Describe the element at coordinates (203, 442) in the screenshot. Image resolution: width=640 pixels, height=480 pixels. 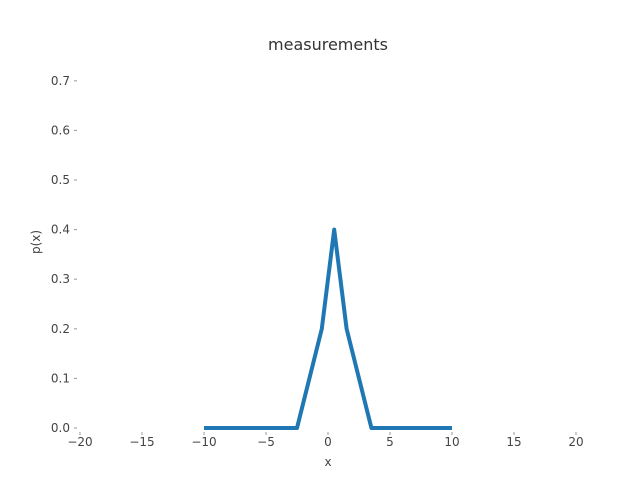
I see `x-tick-label: −10` at that location.